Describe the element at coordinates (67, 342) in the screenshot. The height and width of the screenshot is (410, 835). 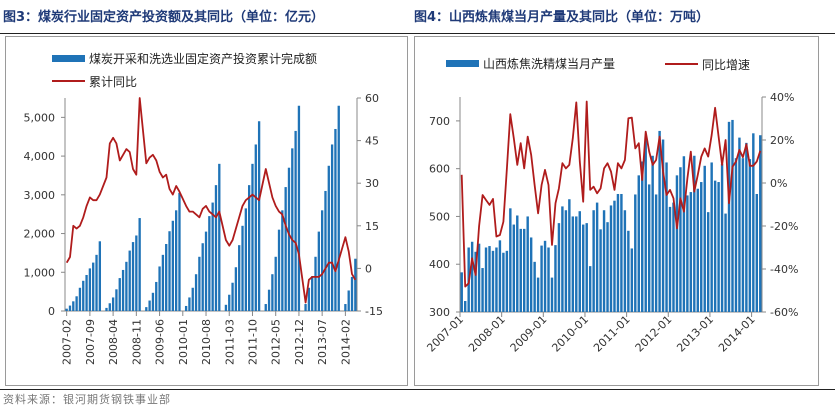
I see `chart3-x-tick-label: 2007-02` at that location.